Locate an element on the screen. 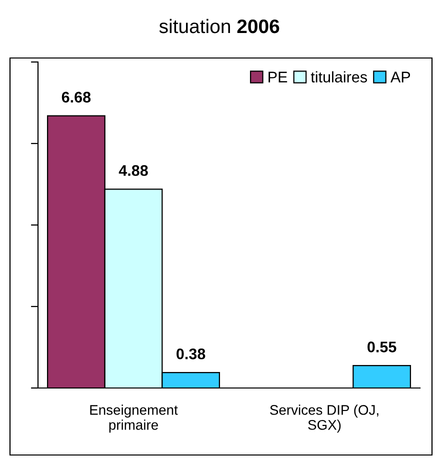  x-tick-label: Enseignement primaire is located at coordinates (134, 418).